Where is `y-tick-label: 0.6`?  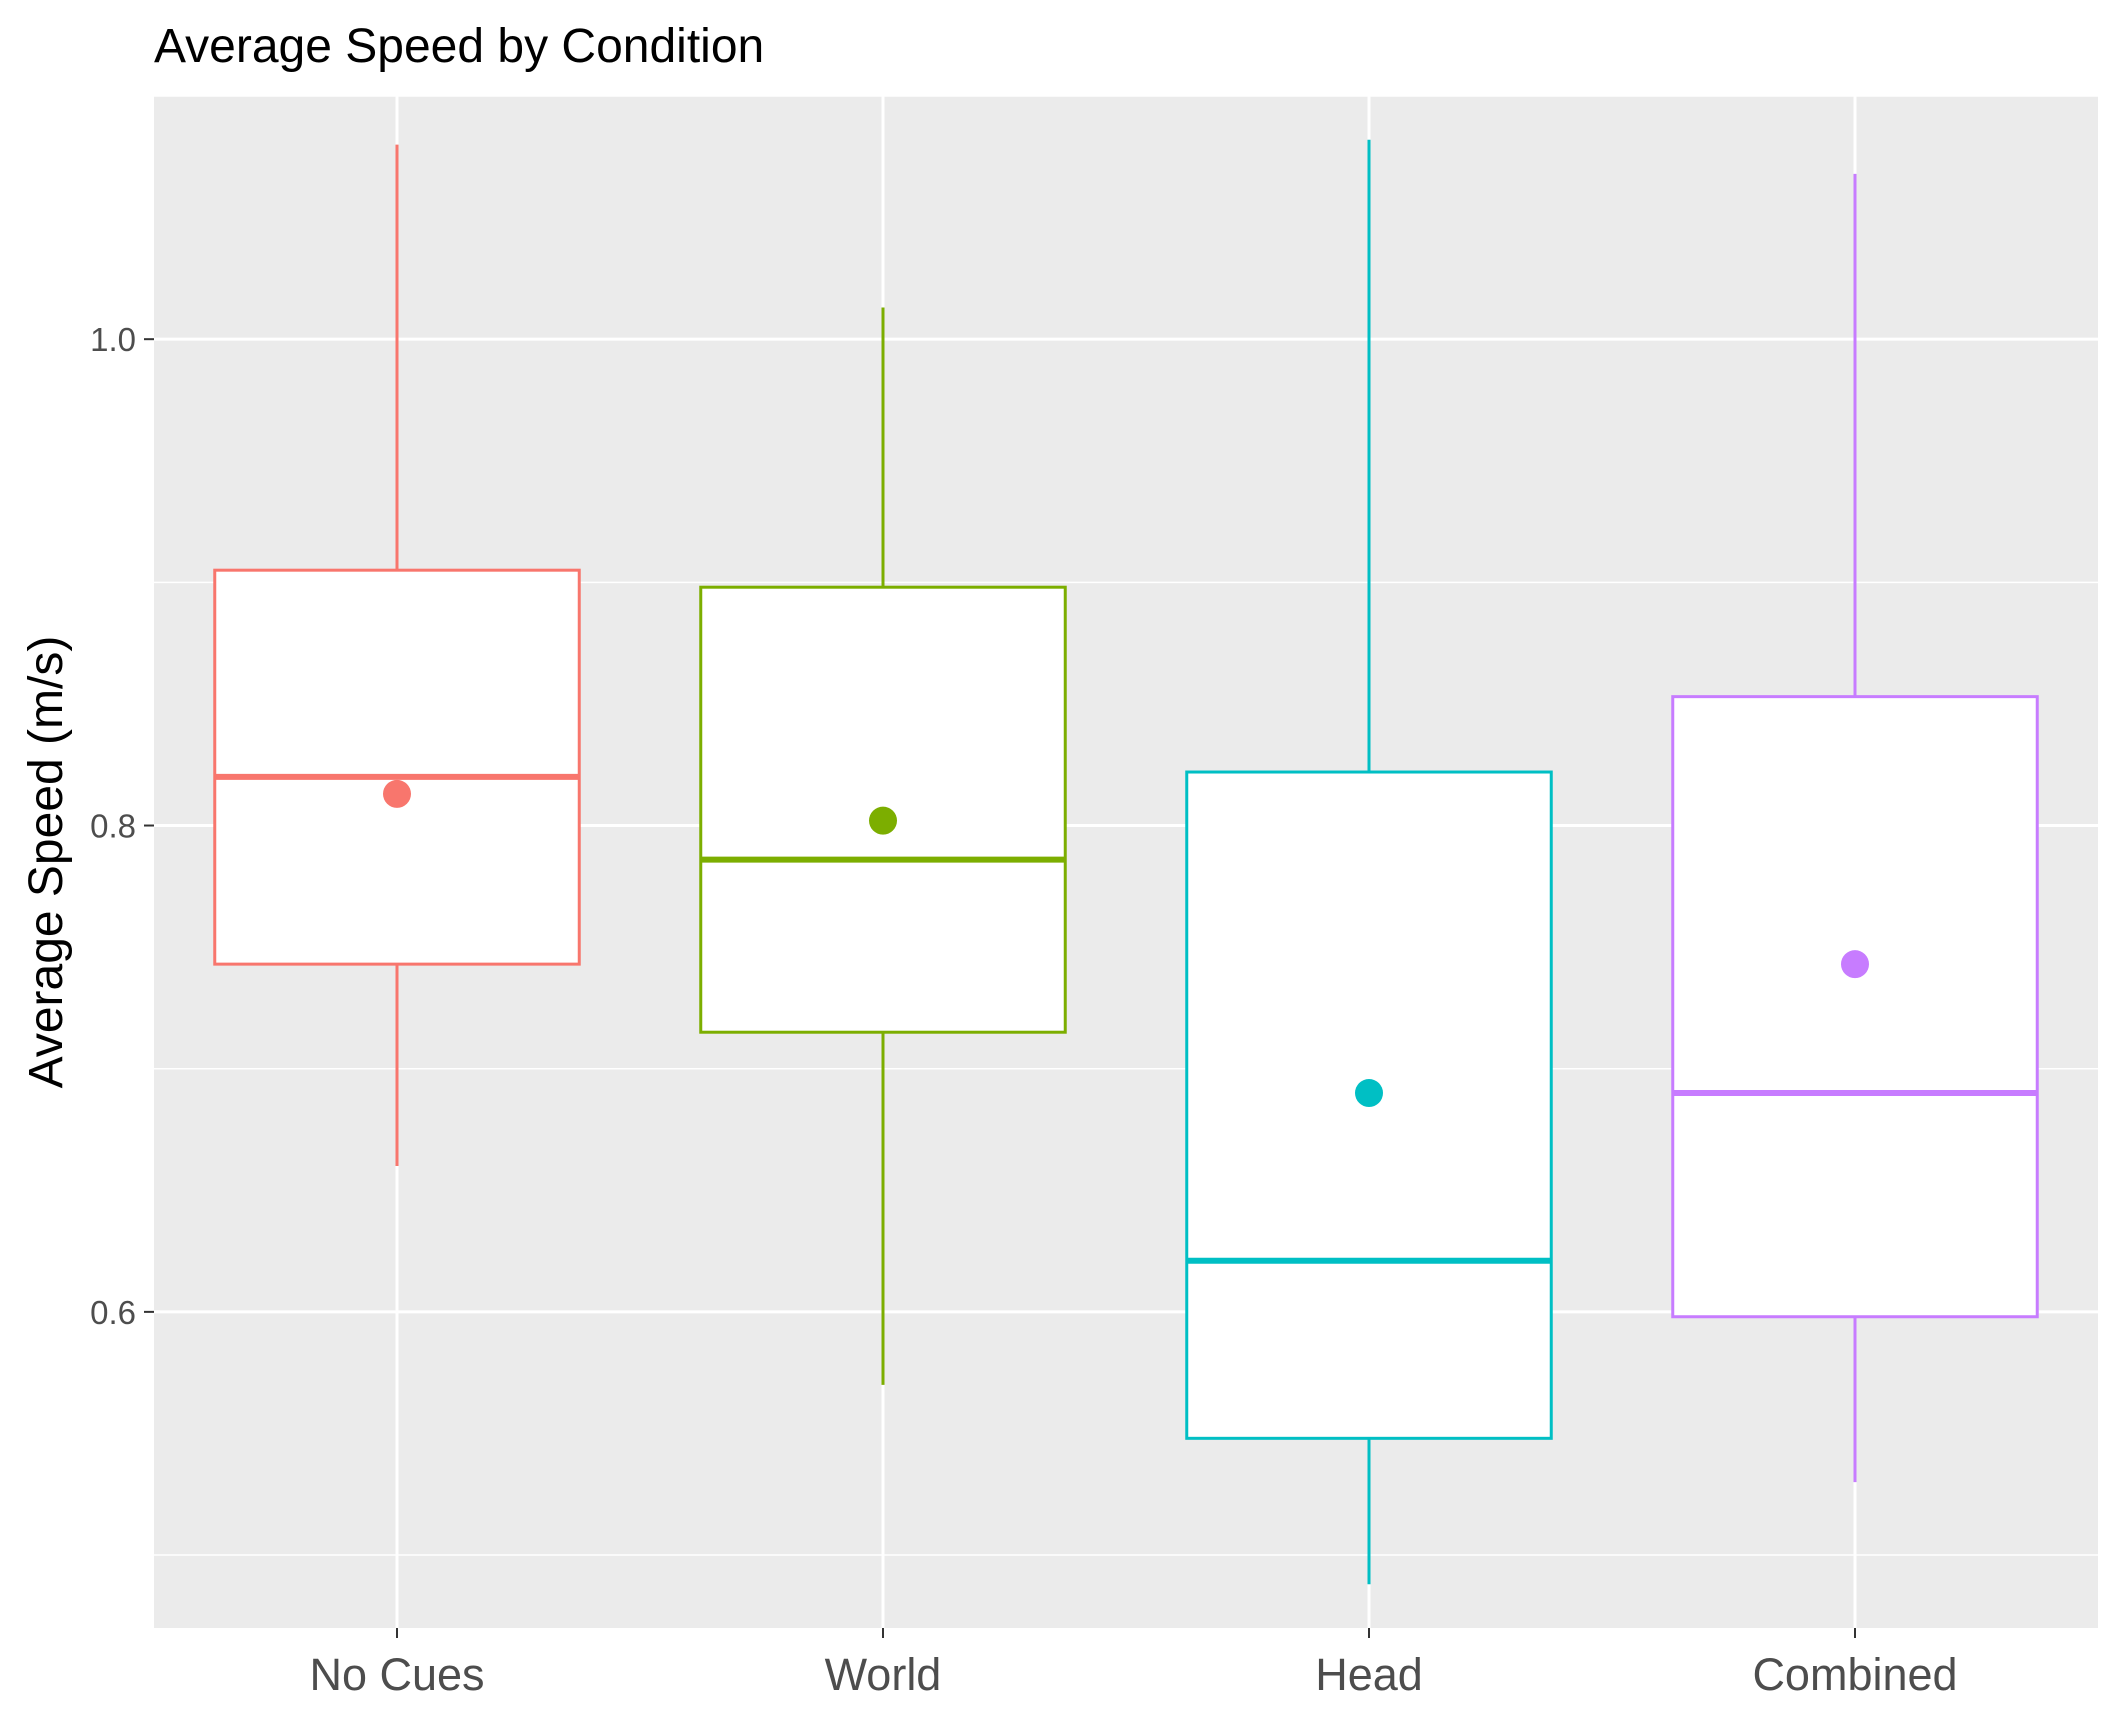
y-tick-label: 0.6 is located at coordinates (113, 1312).